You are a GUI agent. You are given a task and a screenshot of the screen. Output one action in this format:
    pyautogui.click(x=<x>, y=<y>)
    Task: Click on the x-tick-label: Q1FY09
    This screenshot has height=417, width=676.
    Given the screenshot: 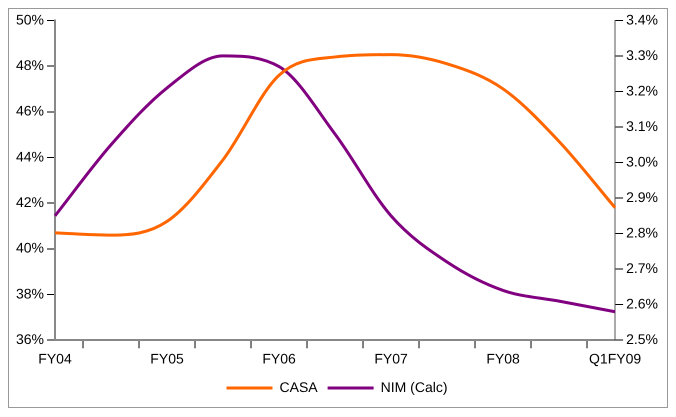 What is the action you would take?
    pyautogui.click(x=615, y=358)
    